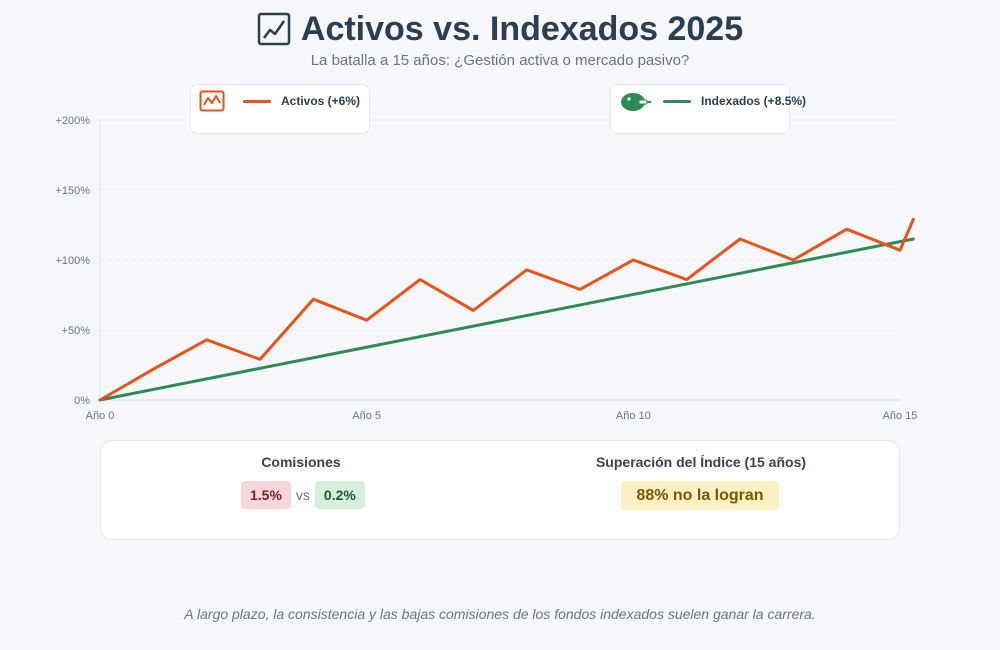 The width and height of the screenshot is (1000, 650). What do you see at coordinates (274, 29) in the screenshot?
I see `chart-increasing-icon` at bounding box center [274, 29].